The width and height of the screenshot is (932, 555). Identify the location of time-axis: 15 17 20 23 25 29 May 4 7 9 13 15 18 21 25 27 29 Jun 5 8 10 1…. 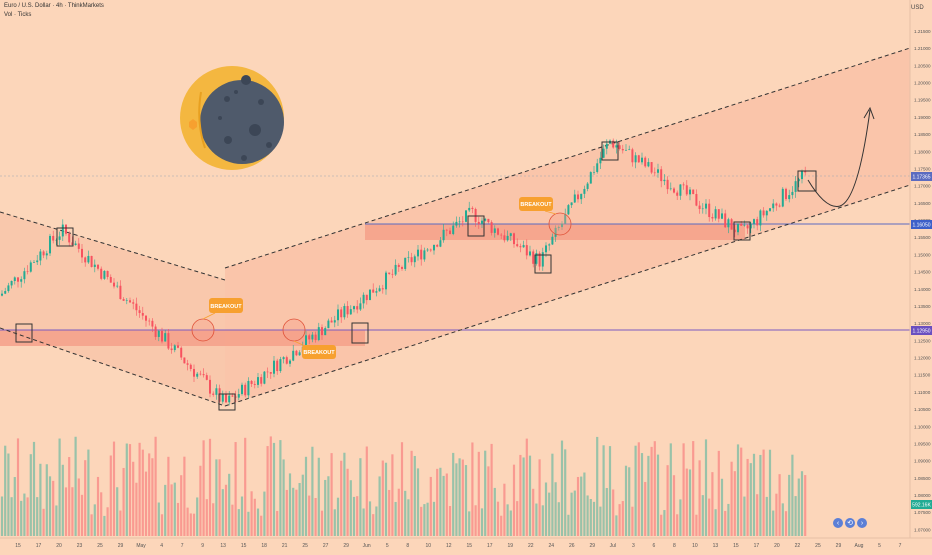
(458, 546).